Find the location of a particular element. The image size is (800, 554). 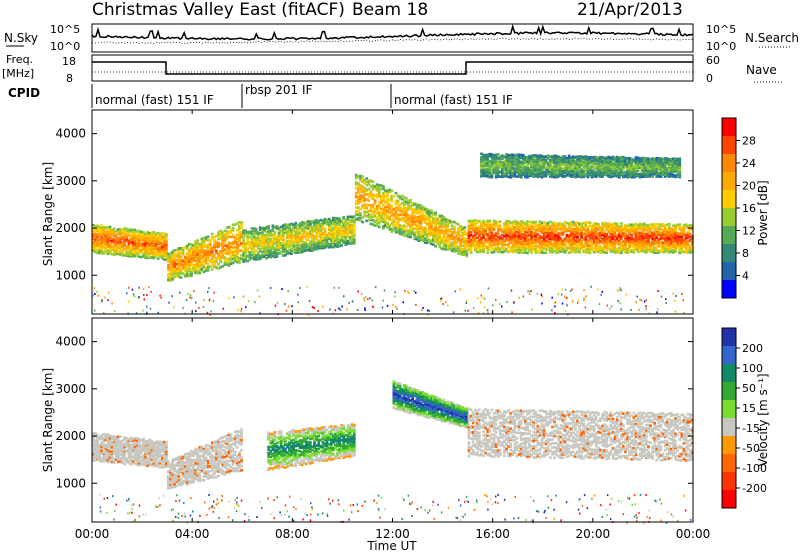

freq-trace is located at coordinates (392, 68).